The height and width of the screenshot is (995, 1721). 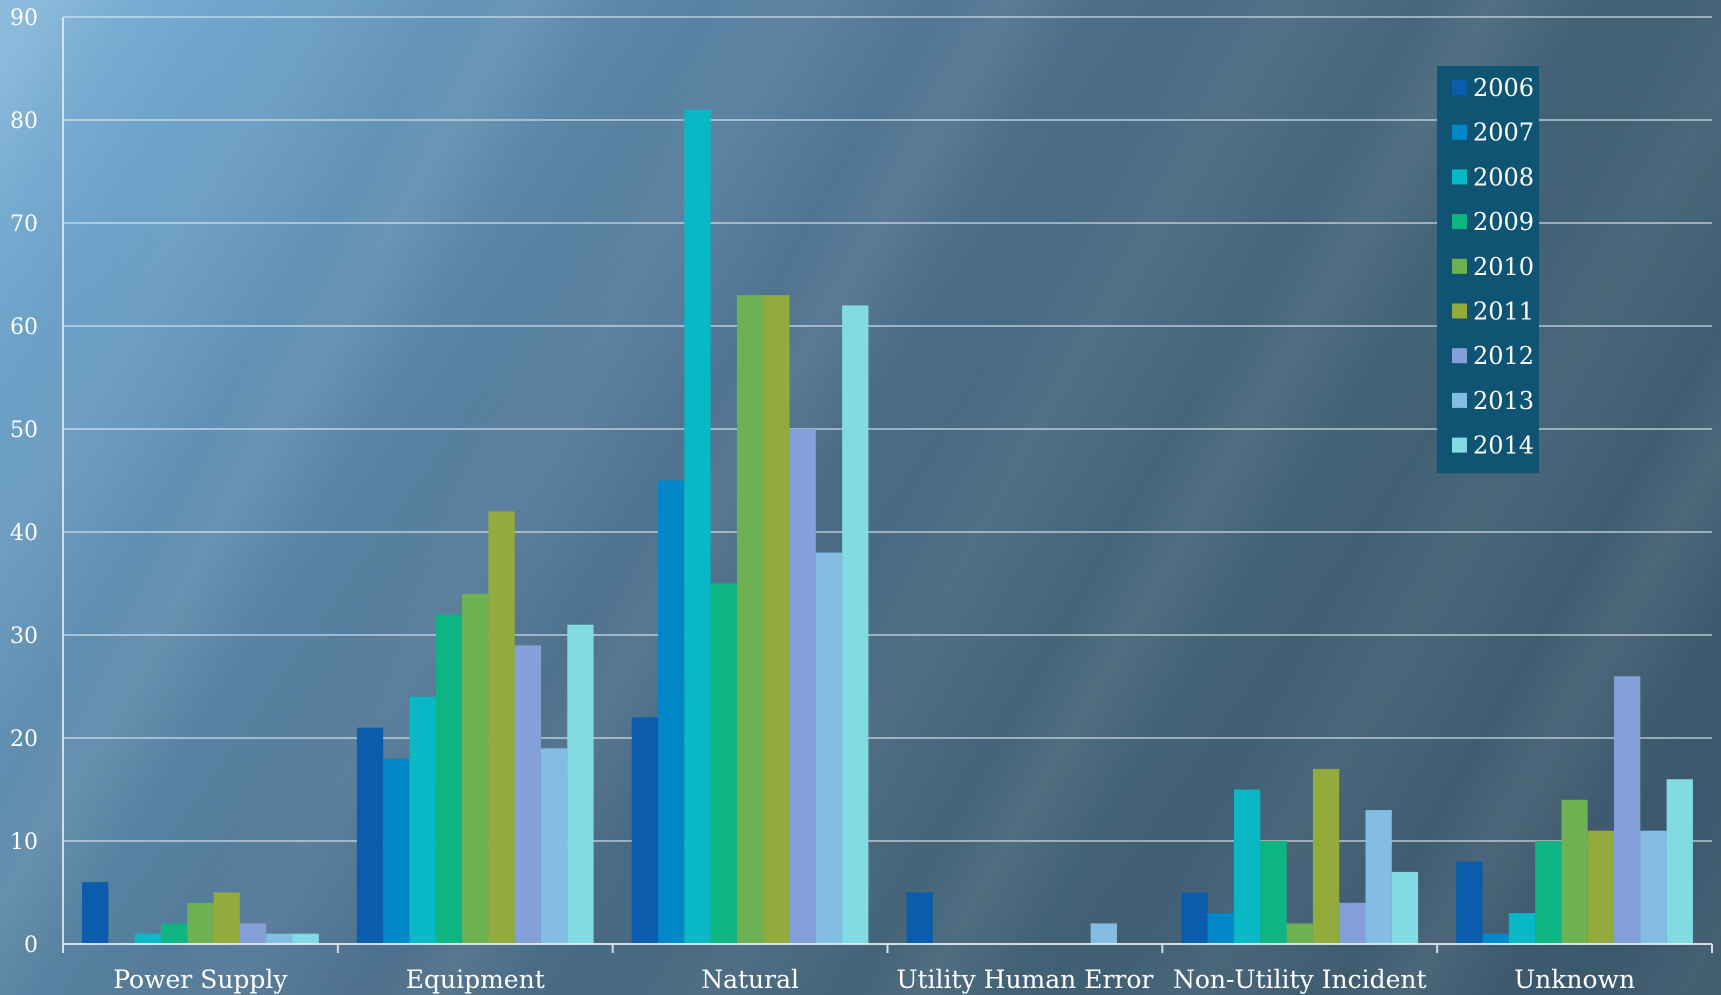 What do you see at coordinates (24, 739) in the screenshot?
I see `y-tick-label: 20` at bounding box center [24, 739].